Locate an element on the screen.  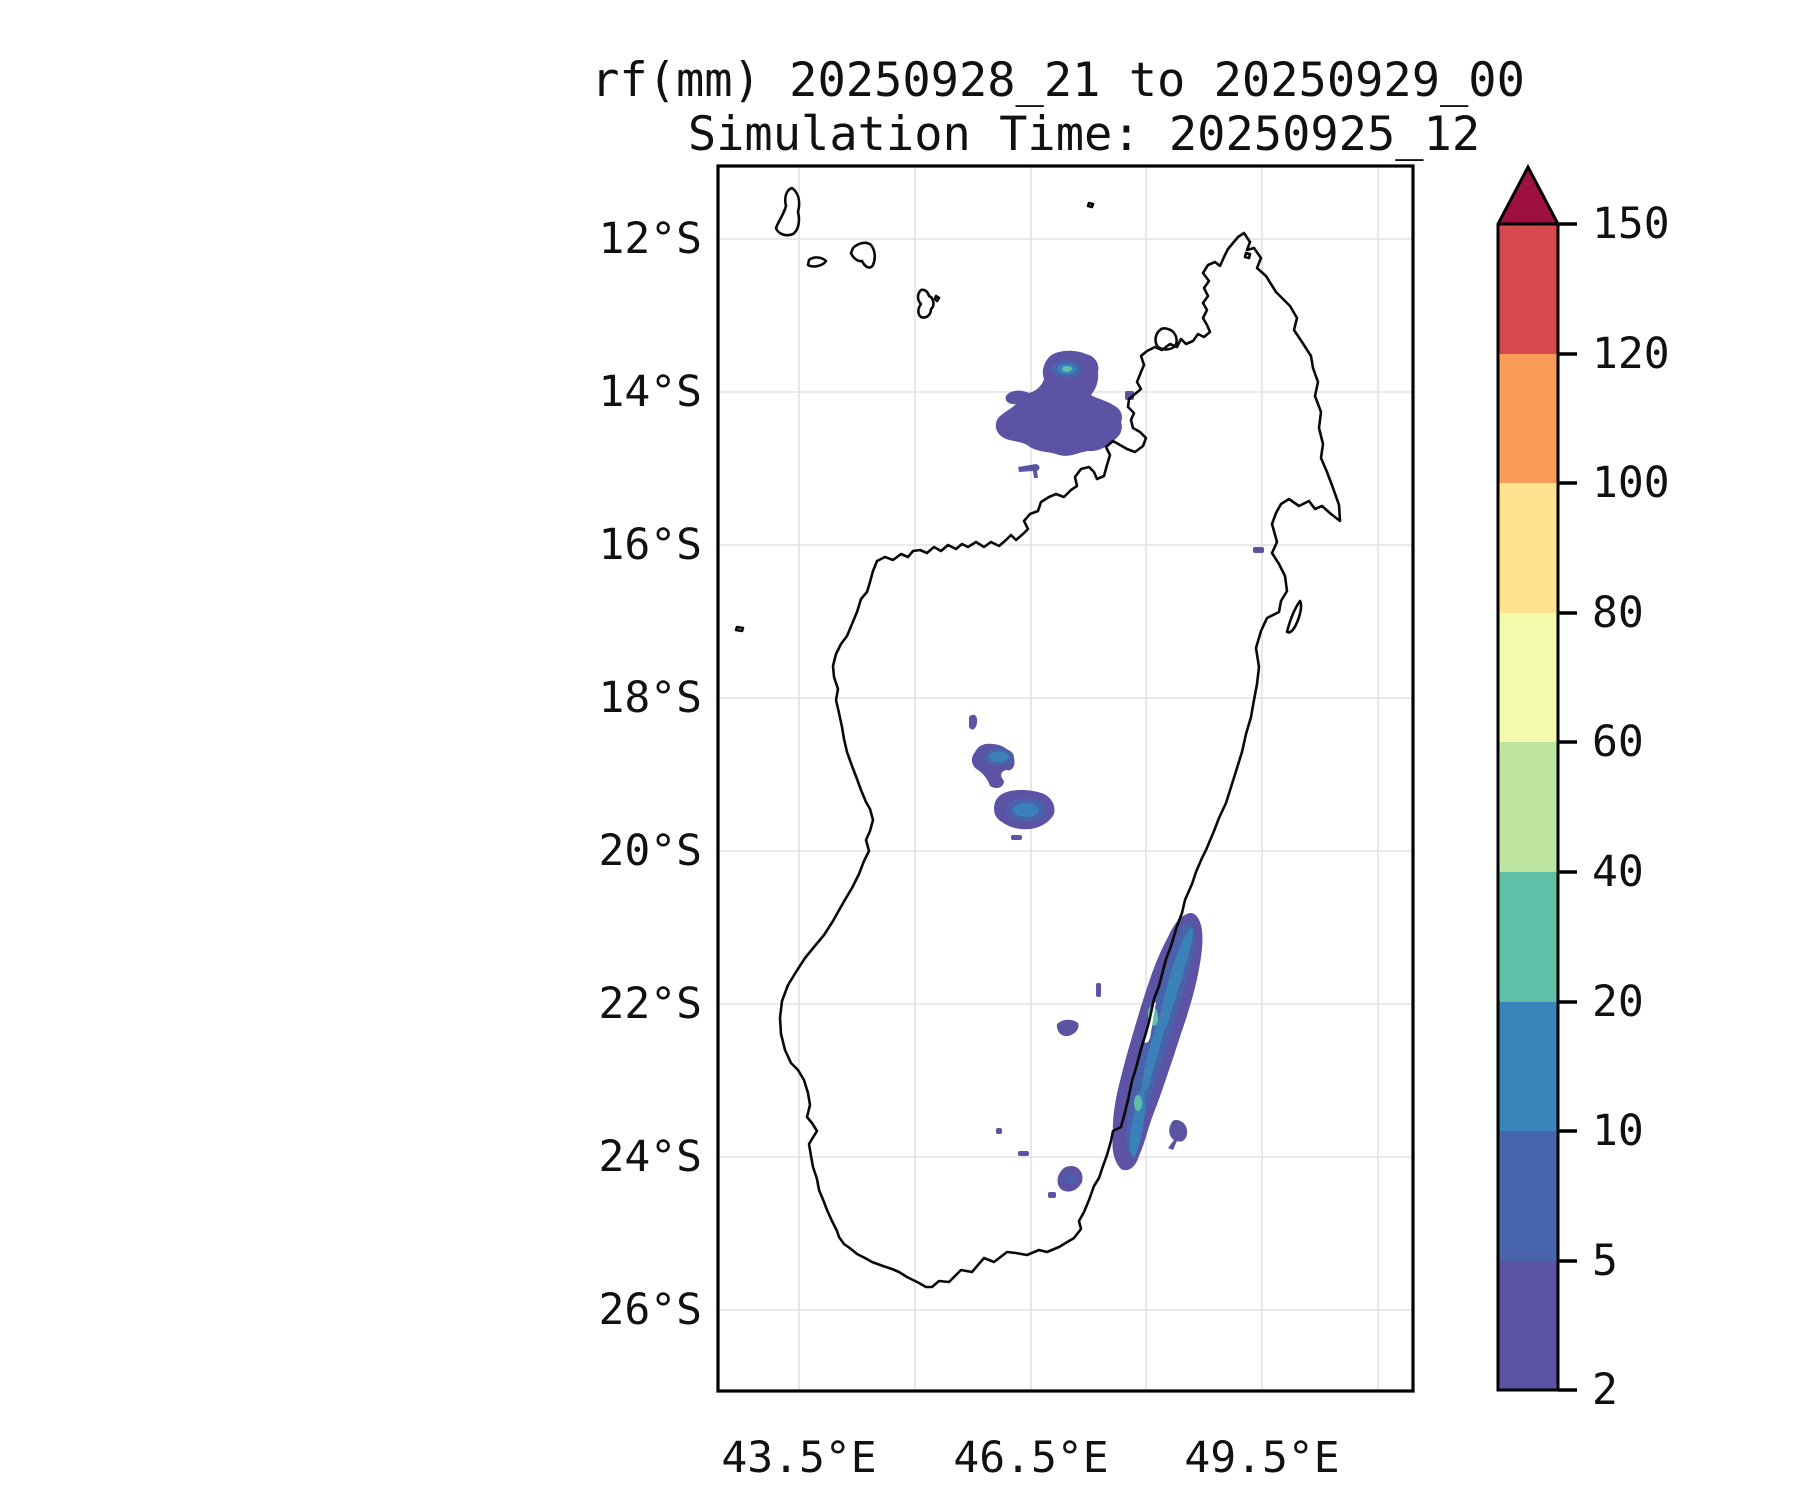
rain-northwest-strip is located at coordinates (1029, 471).